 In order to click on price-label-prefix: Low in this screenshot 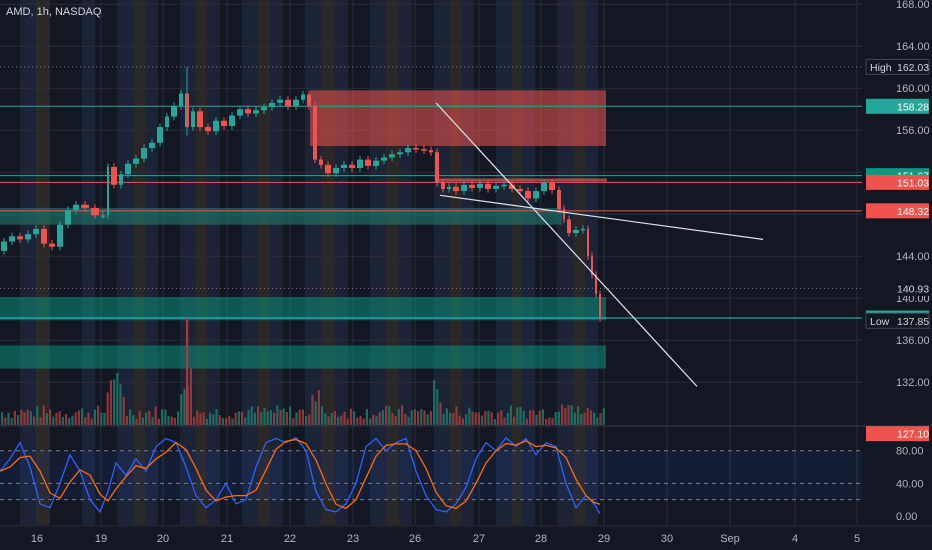, I will do `click(880, 322)`.